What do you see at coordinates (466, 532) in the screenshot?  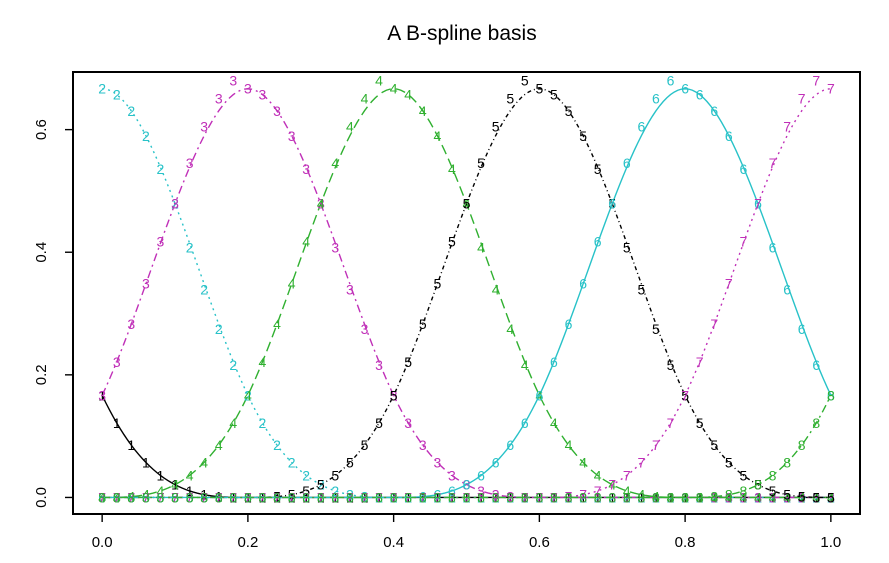 I see `x-axis: 0.0 0.2 0.4 0.6 0.8 1.0` at bounding box center [466, 532].